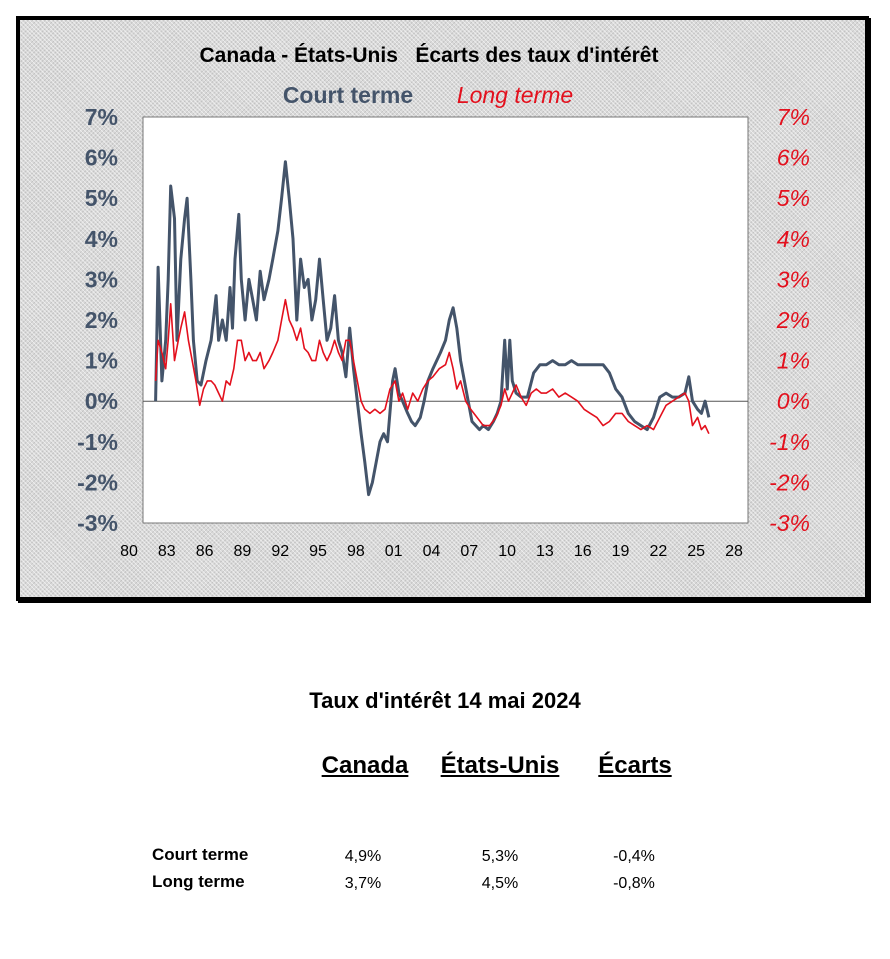 Image resolution: width=890 pixels, height=959 pixels. What do you see at coordinates (243, 551) in the screenshot?
I see `x-tick-label: 89` at bounding box center [243, 551].